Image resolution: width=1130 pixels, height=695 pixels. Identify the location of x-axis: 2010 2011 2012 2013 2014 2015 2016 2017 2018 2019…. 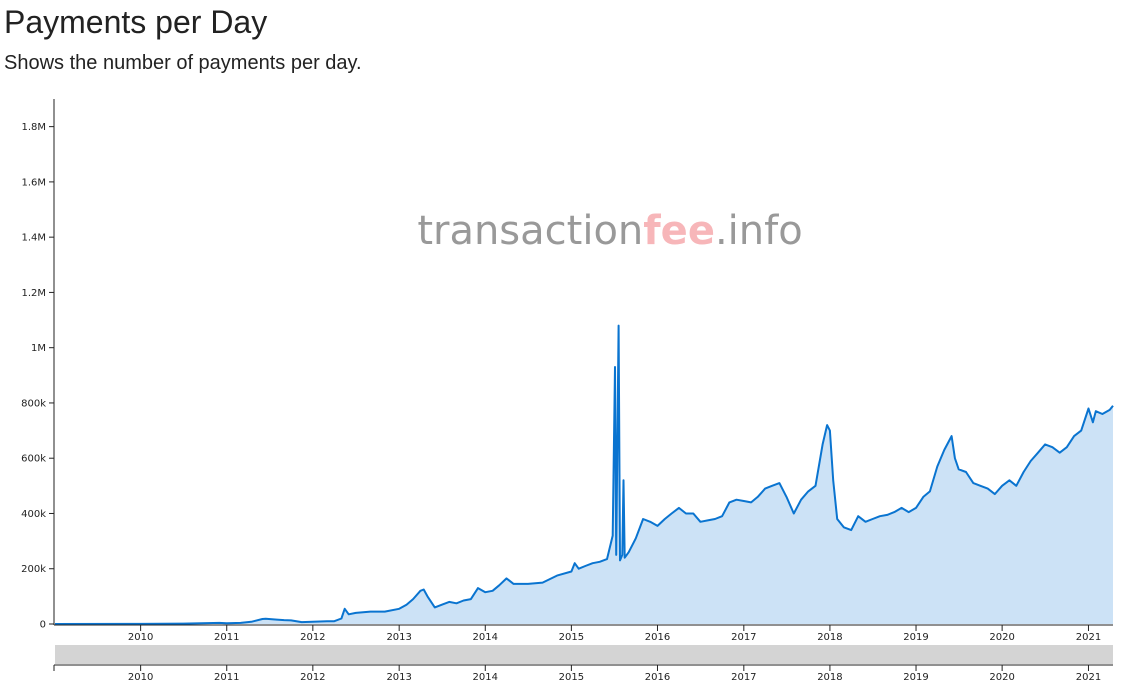
(583, 633).